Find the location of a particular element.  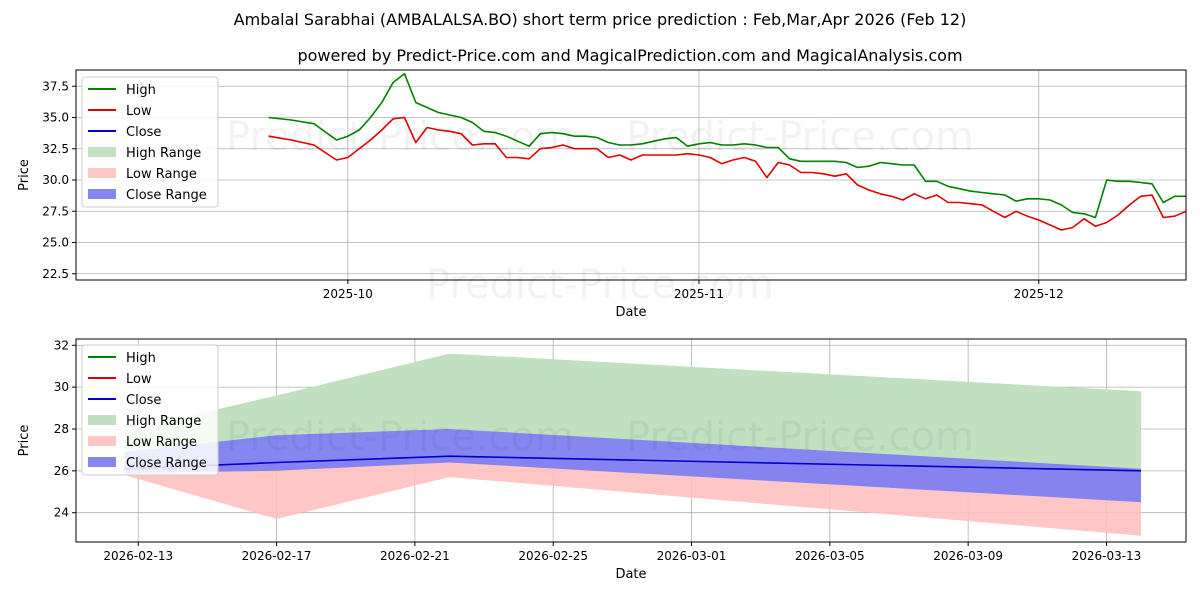

x-tick-label: 2026-03-05 is located at coordinates (830, 556).